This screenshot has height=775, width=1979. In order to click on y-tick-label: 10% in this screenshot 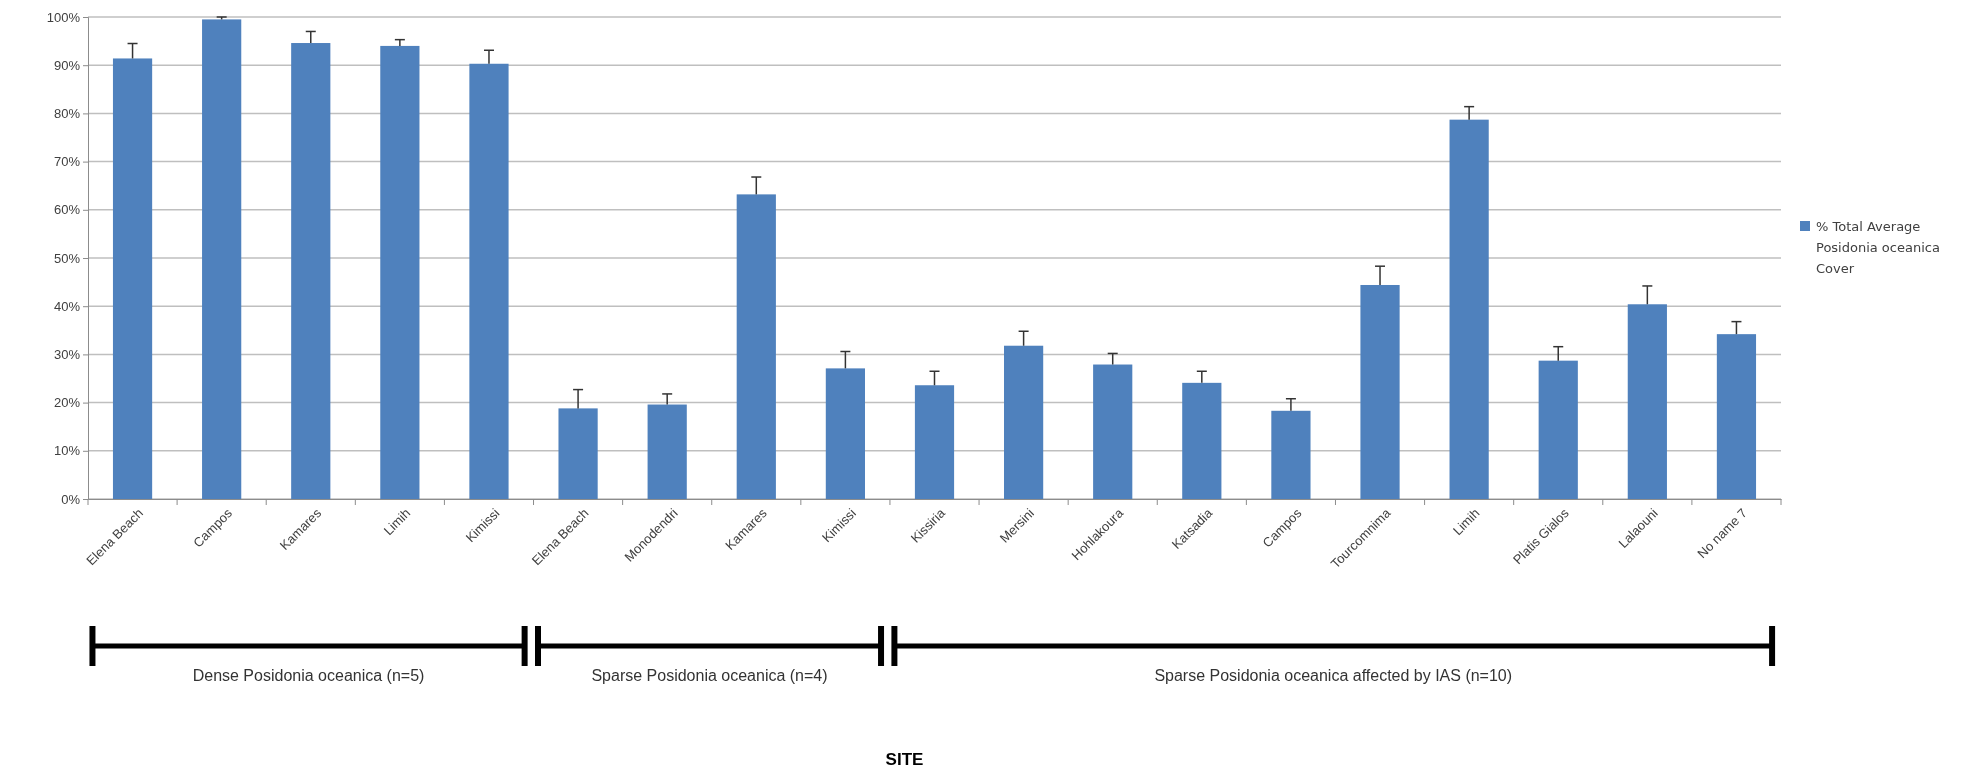, I will do `click(67, 451)`.